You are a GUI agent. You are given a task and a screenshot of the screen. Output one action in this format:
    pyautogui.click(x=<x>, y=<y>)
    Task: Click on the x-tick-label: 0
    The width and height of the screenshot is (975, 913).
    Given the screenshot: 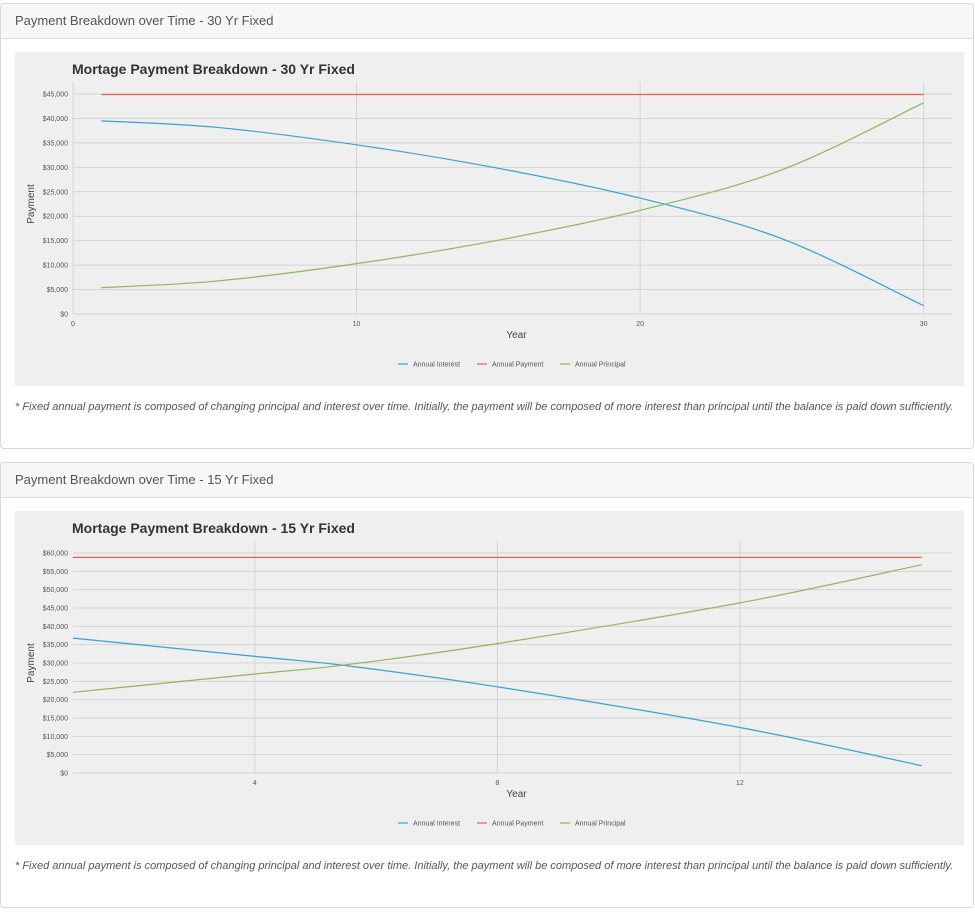 What is the action you would take?
    pyautogui.click(x=73, y=324)
    